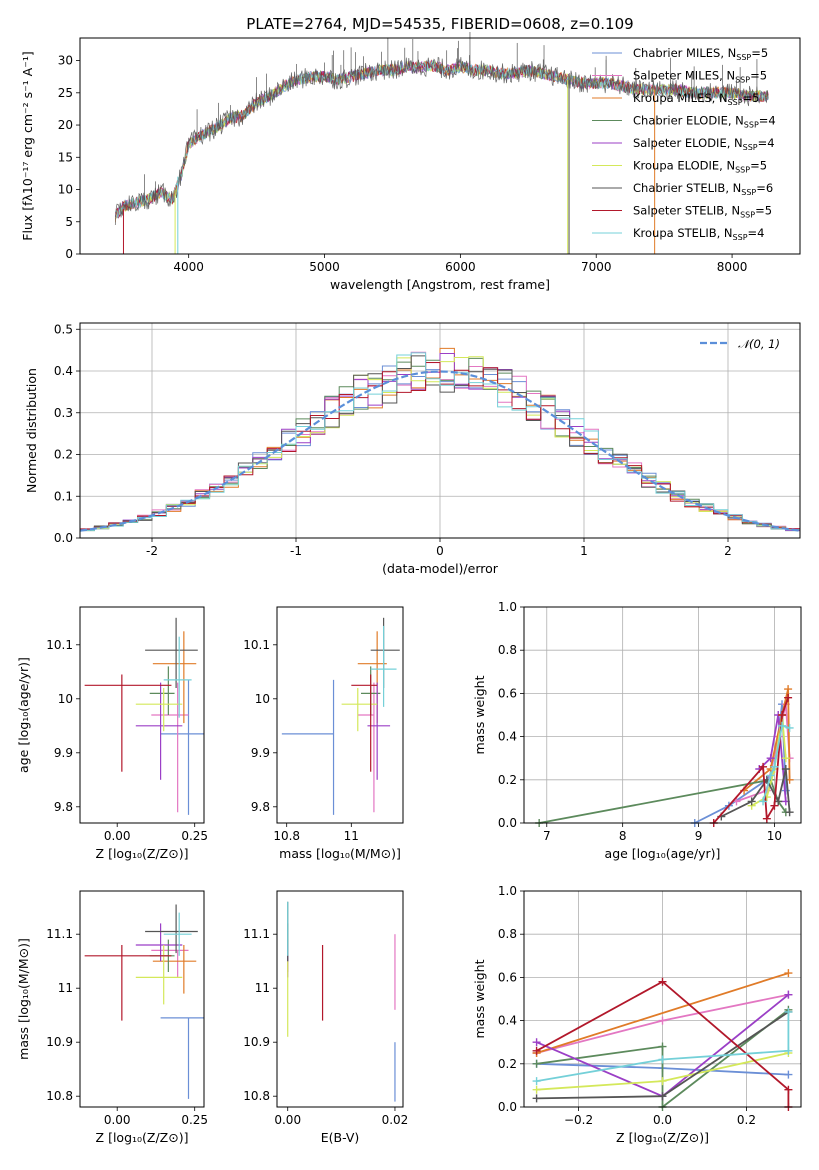  I want to click on y-tick-label: 0.0, so click(507, 823).